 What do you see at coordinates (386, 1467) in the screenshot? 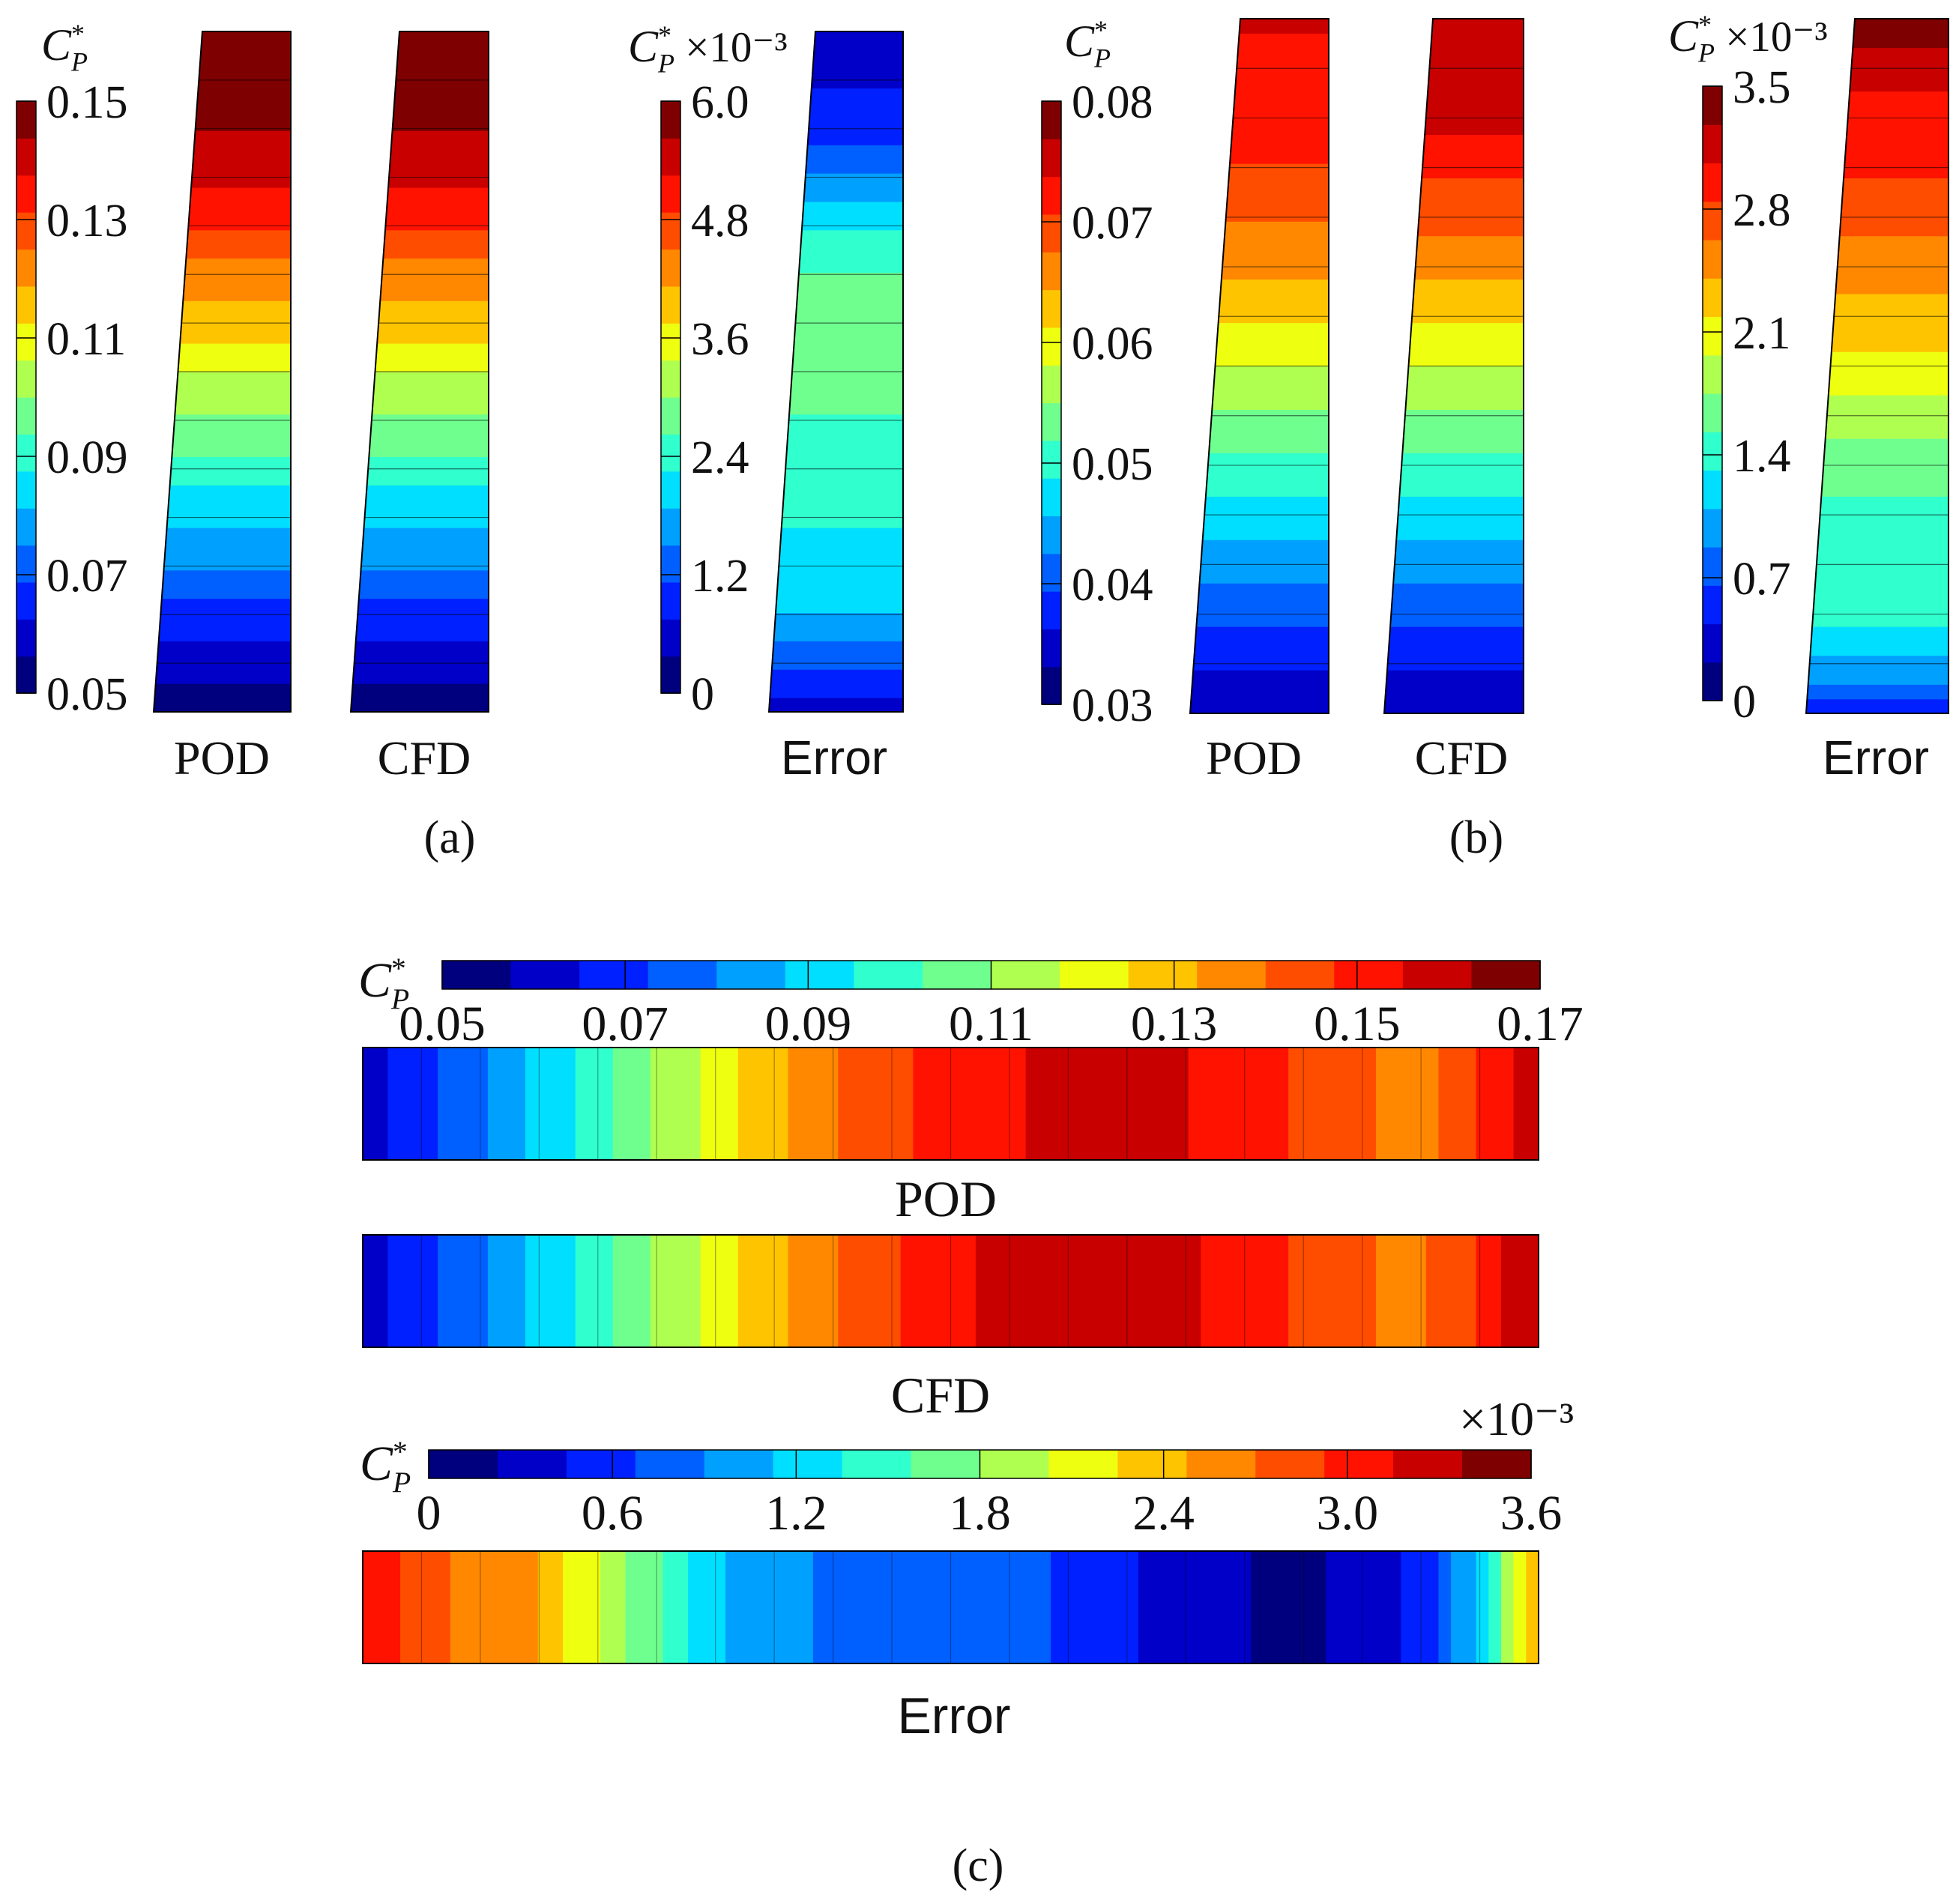
I see `colorbar-c-error-symbol: C* P` at bounding box center [386, 1467].